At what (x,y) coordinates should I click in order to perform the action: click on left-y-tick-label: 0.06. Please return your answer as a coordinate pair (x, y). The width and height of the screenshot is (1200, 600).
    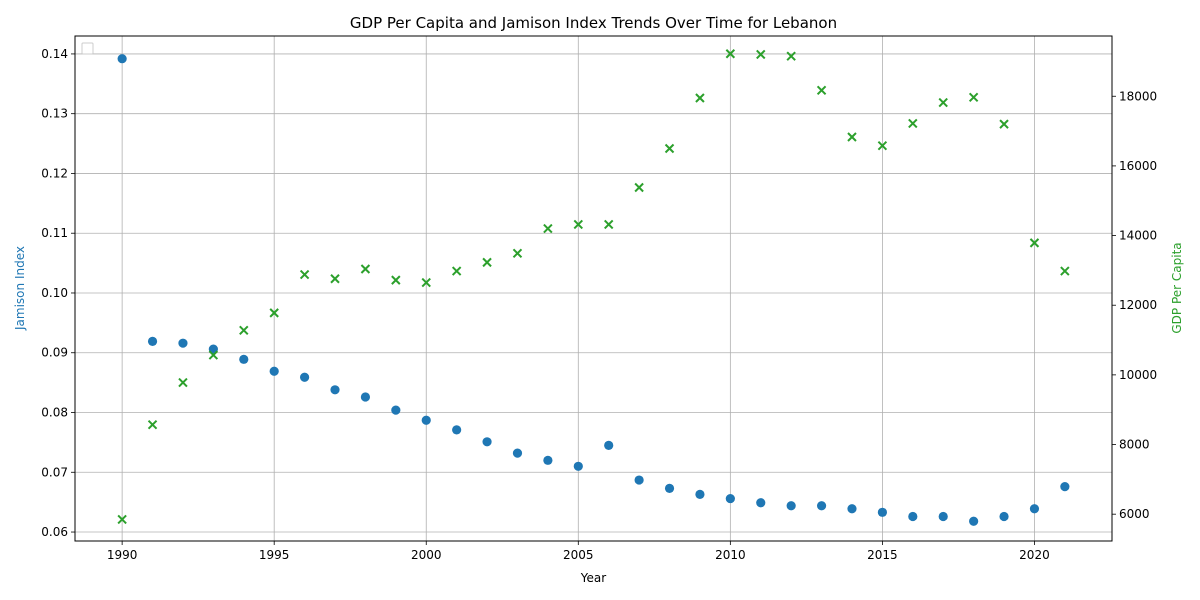
    Looking at the image, I should click on (54, 532).